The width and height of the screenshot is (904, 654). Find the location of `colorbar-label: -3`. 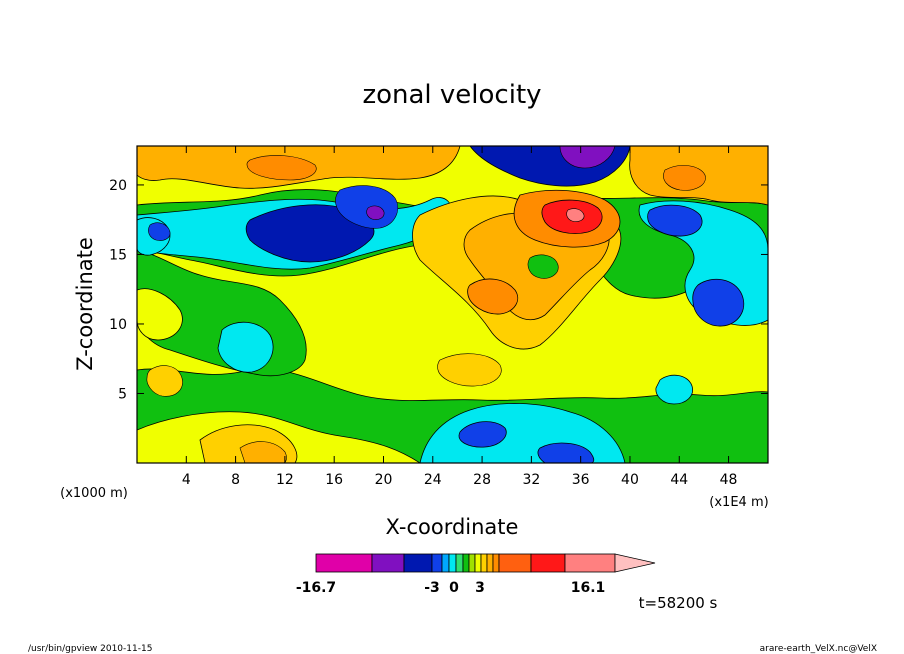

colorbar-label: -3 is located at coordinates (432, 588).